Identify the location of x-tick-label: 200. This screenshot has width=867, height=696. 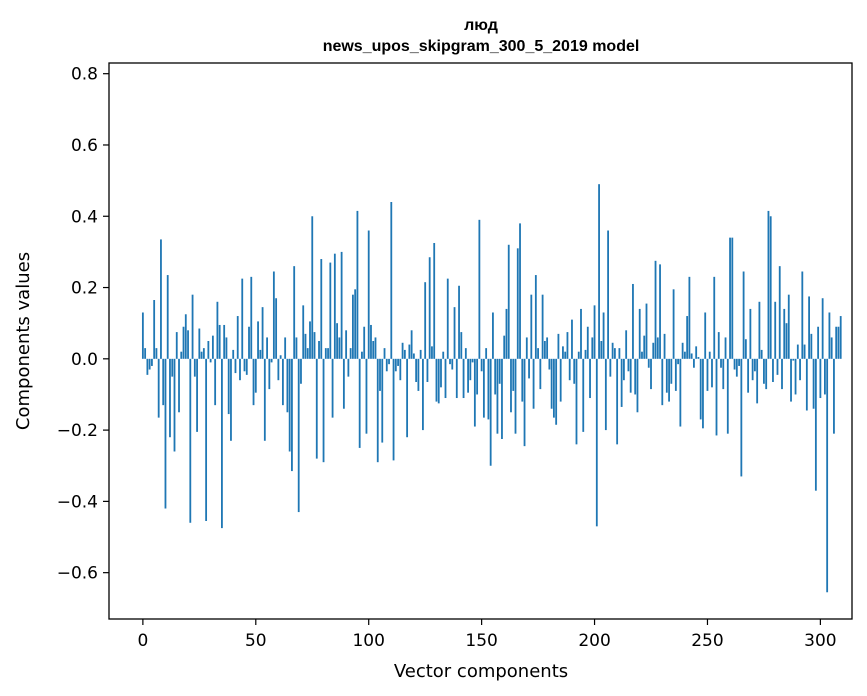
(594, 641).